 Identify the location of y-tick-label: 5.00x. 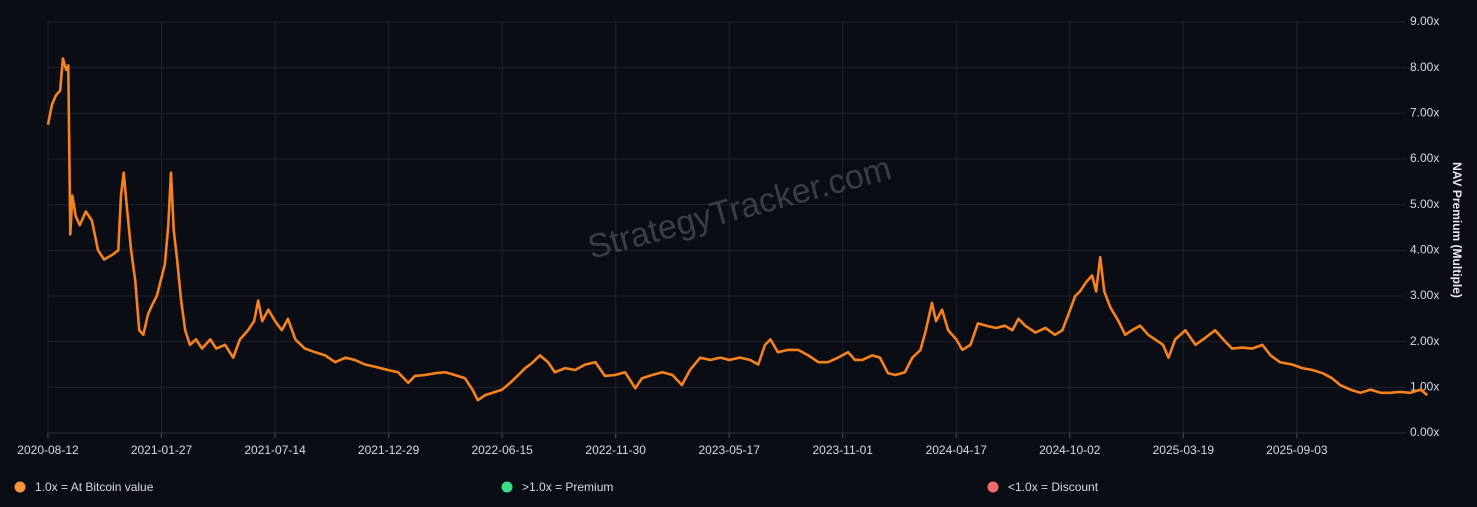
(1424, 204).